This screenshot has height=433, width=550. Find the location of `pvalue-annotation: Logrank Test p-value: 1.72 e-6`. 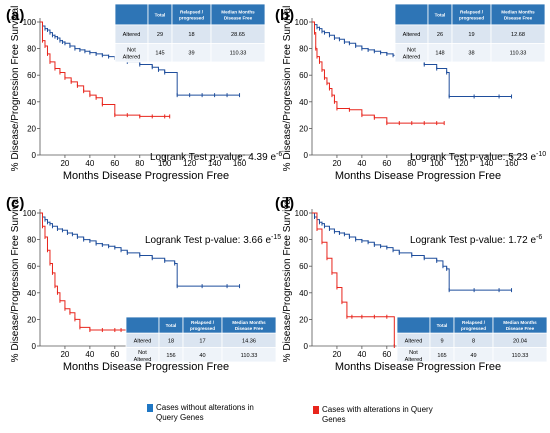

pvalue-annotation: Logrank Test p-value: 1.72 e-6 is located at coordinates (476, 240).